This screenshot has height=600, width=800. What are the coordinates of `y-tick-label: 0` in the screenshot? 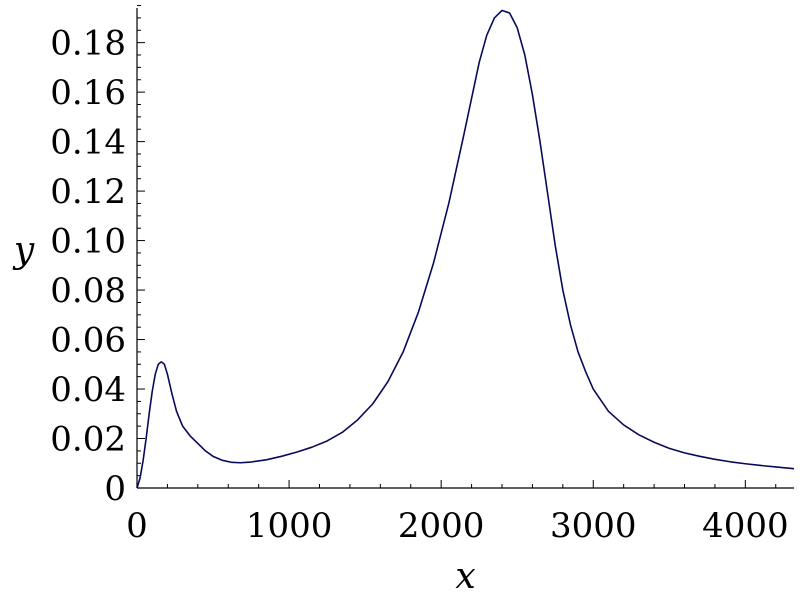 It's located at (115, 489).